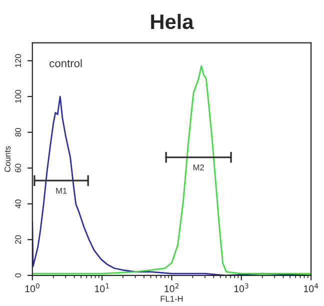 The width and height of the screenshot is (324, 306). Describe the element at coordinates (241, 287) in the screenshot. I see `x-tick-label: 10$^{3}$` at that location.